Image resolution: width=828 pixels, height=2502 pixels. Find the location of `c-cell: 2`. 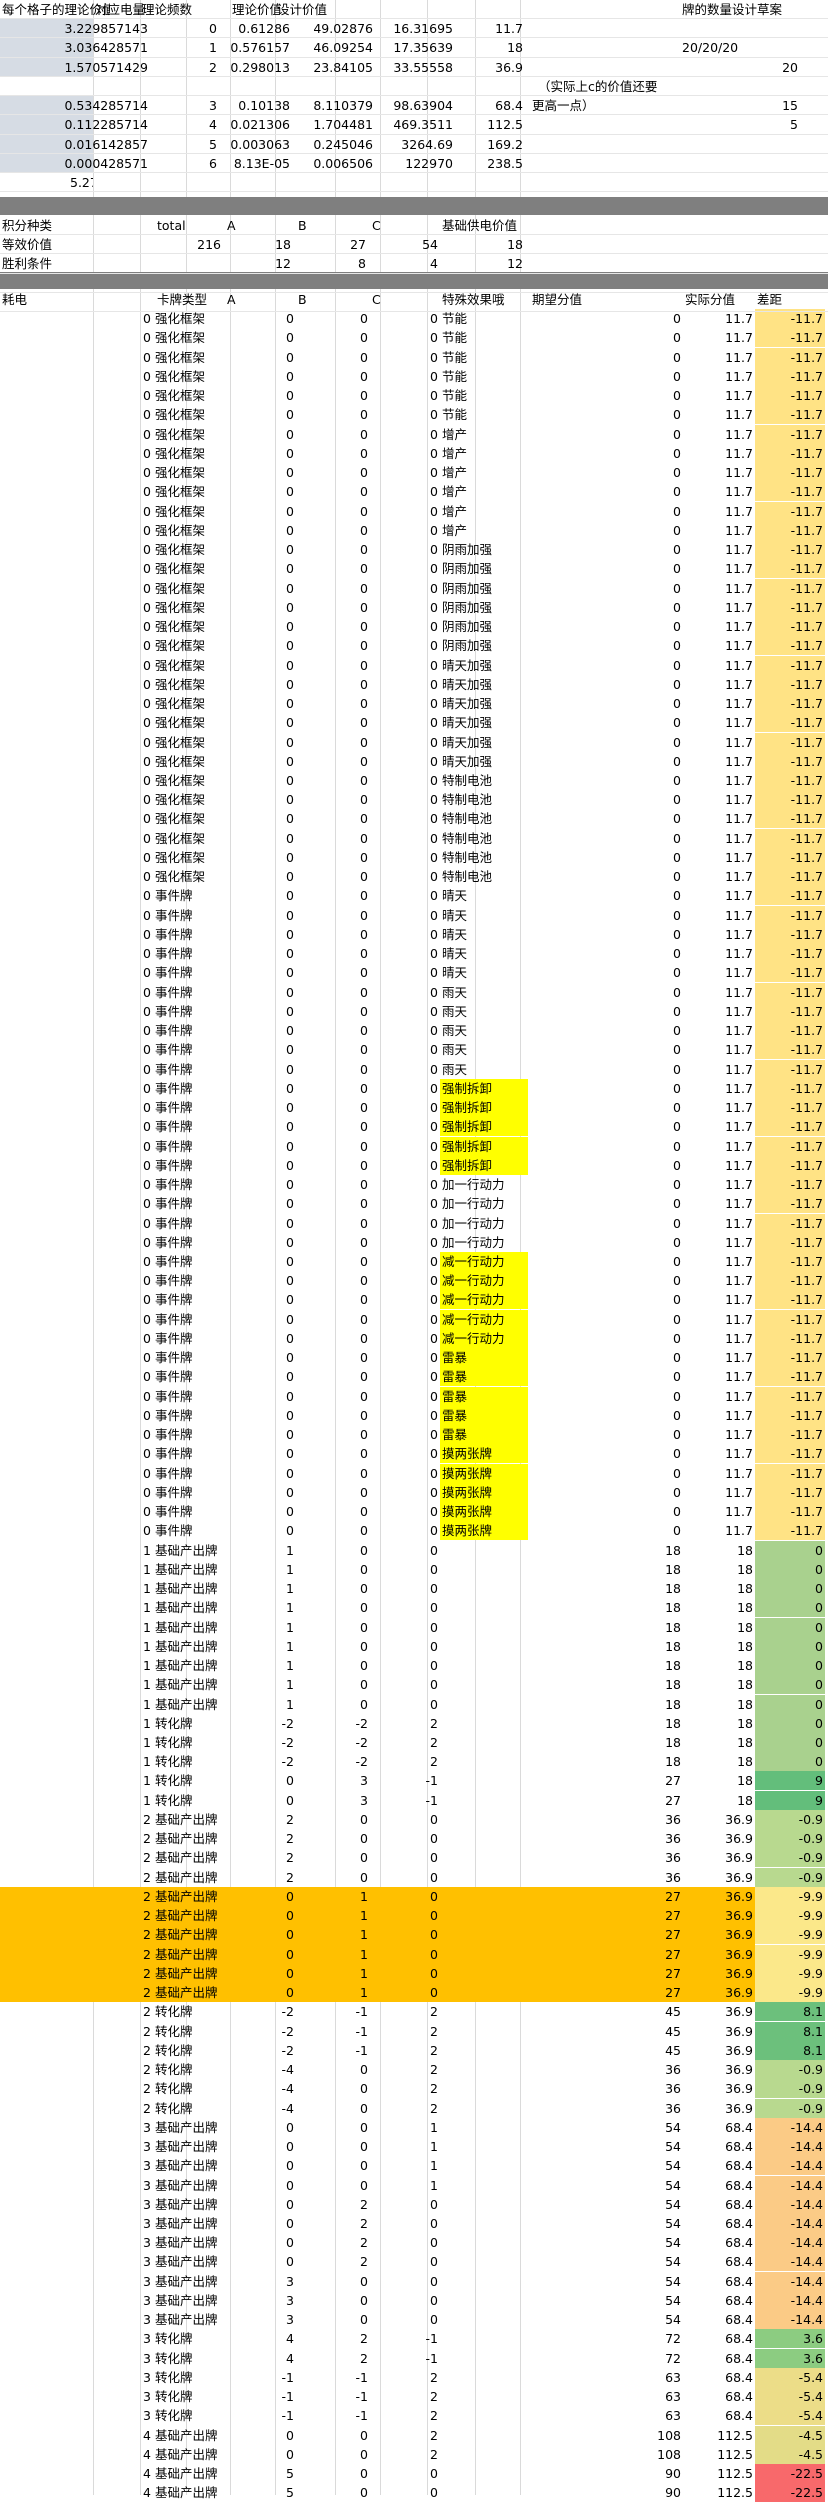

c-cell: 2 is located at coordinates (434, 2454).